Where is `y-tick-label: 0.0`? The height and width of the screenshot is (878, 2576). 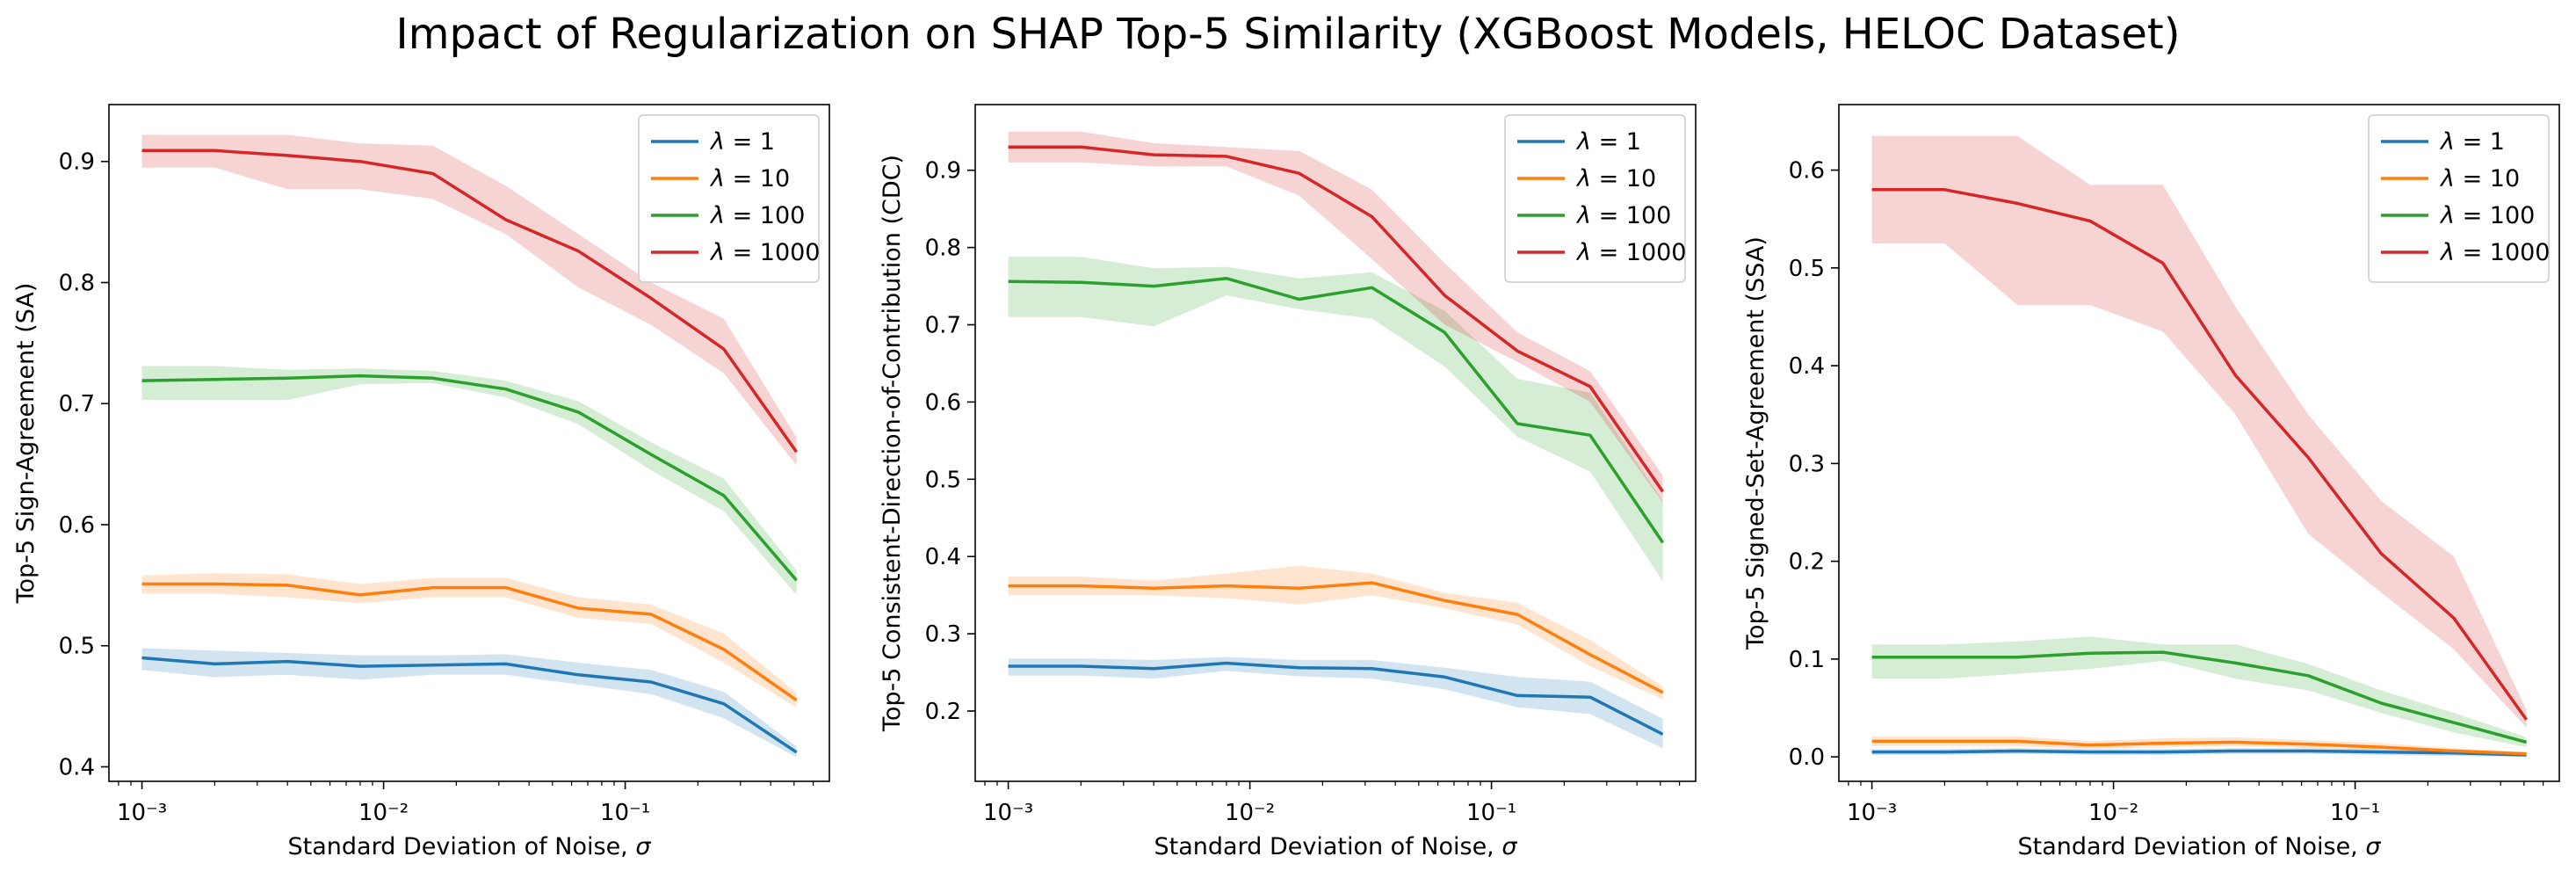 y-tick-label: 0.0 is located at coordinates (1807, 757).